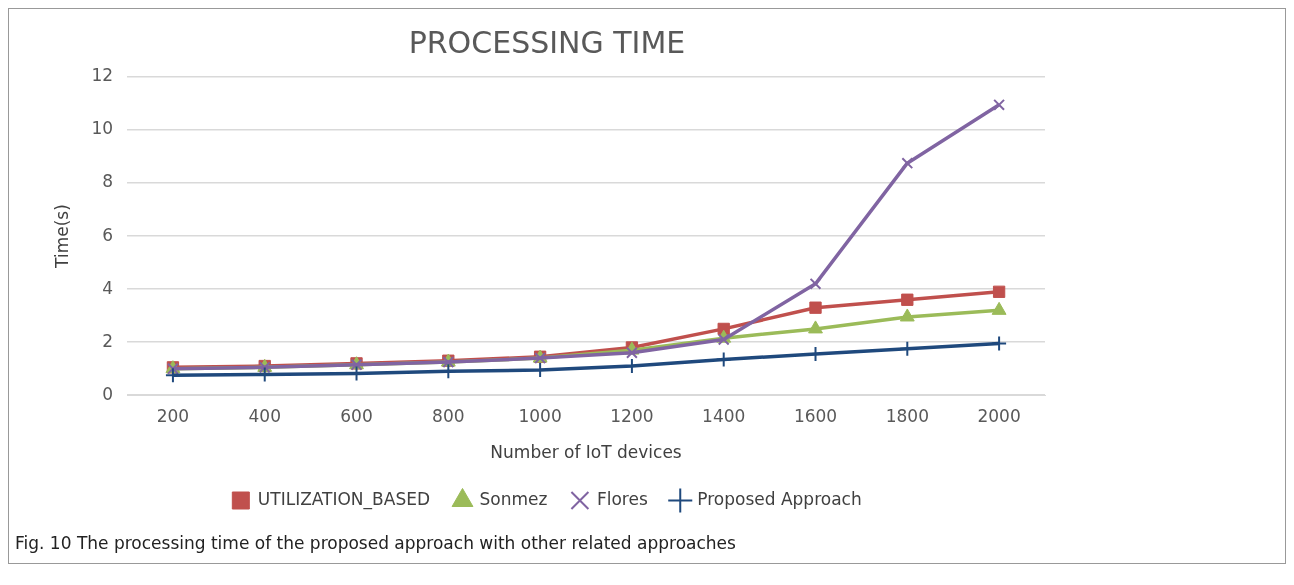  I want to click on x-tick-label: 800, so click(448, 415).